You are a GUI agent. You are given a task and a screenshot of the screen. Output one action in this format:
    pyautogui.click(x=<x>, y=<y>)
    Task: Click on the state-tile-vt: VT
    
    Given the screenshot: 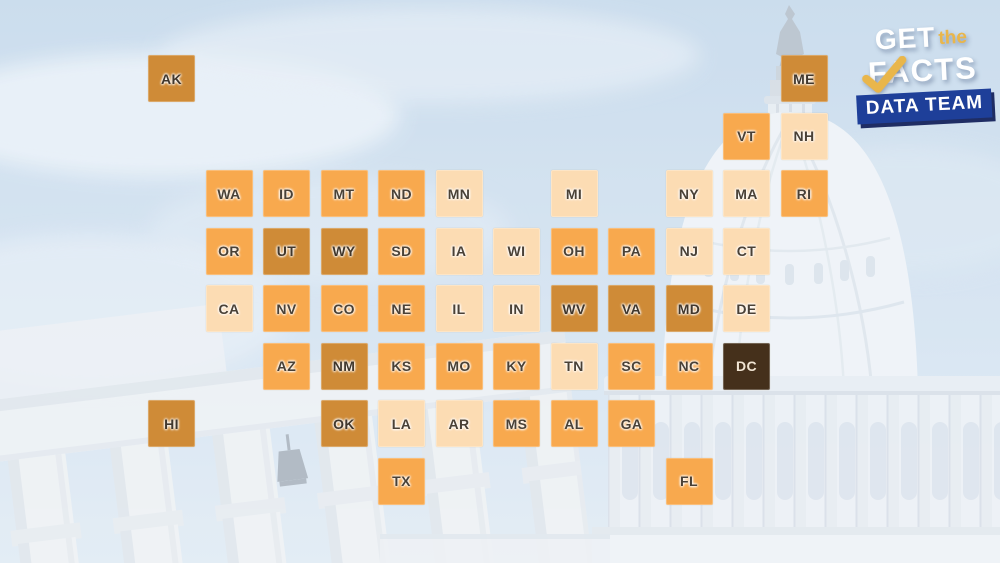 What is the action you would take?
    pyautogui.click(x=746, y=136)
    